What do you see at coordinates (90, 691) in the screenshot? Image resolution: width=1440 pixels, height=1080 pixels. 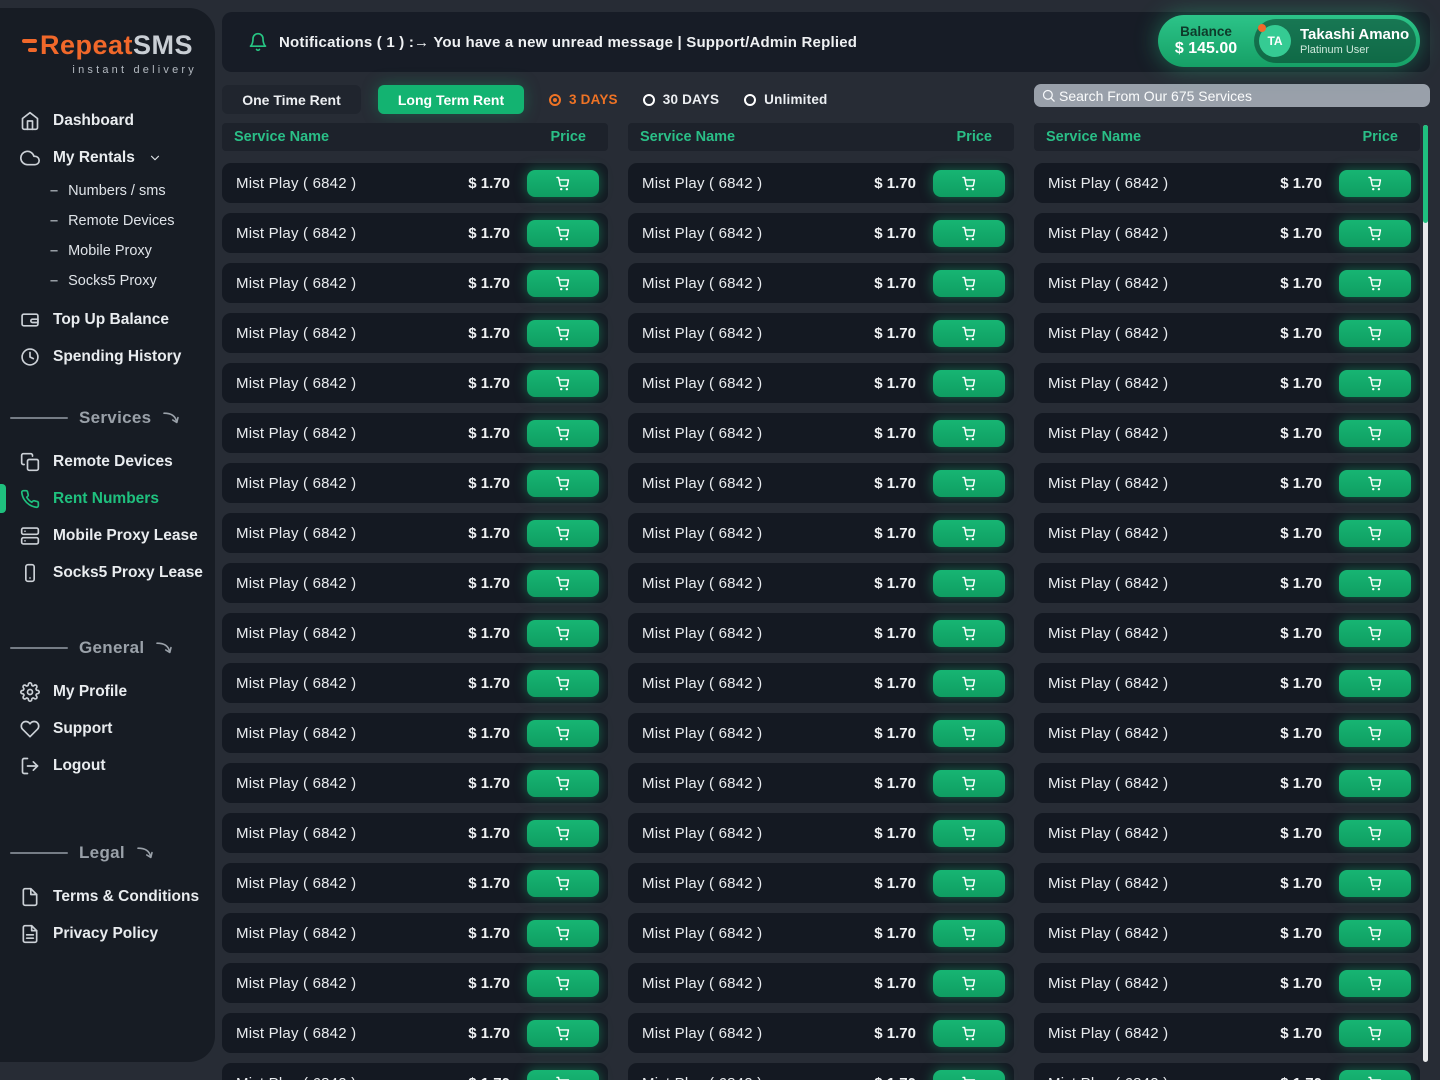 I see `sidebar-item-label: My Profile` at bounding box center [90, 691].